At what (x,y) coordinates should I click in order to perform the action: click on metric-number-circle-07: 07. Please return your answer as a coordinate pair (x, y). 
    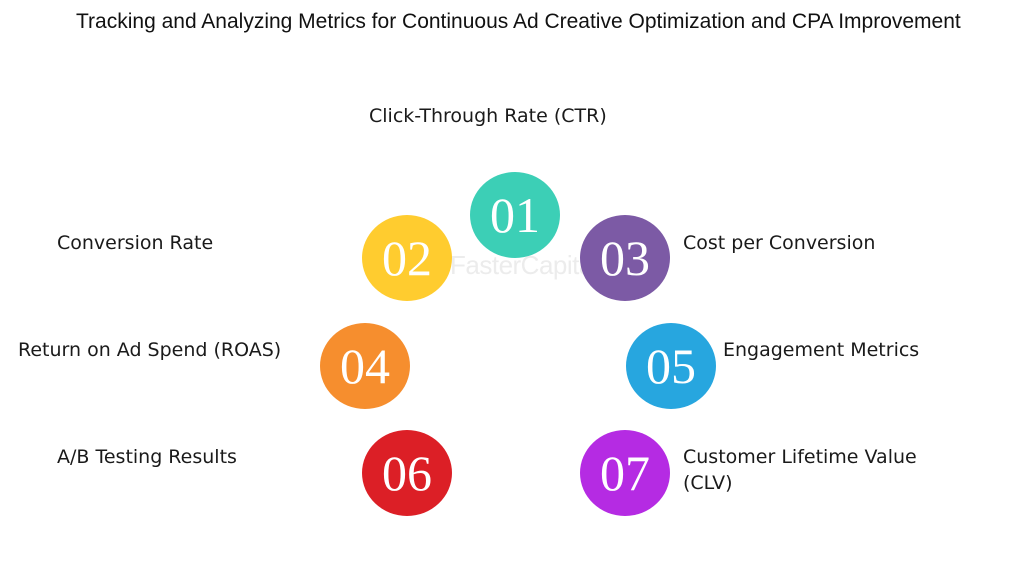
    Looking at the image, I should click on (625, 473).